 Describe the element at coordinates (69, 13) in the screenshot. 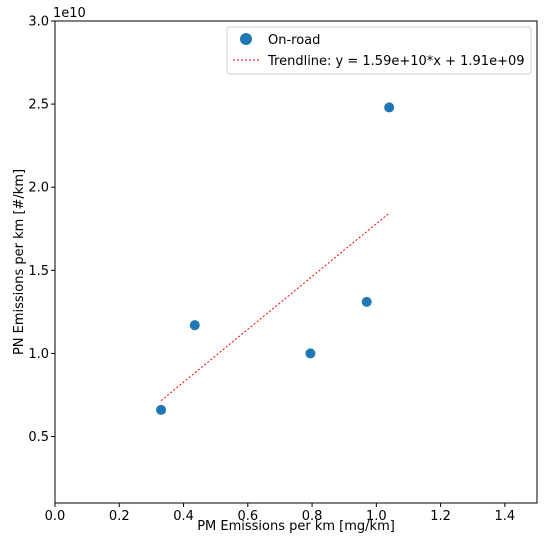

I see `y-offset-label: 1e10` at that location.